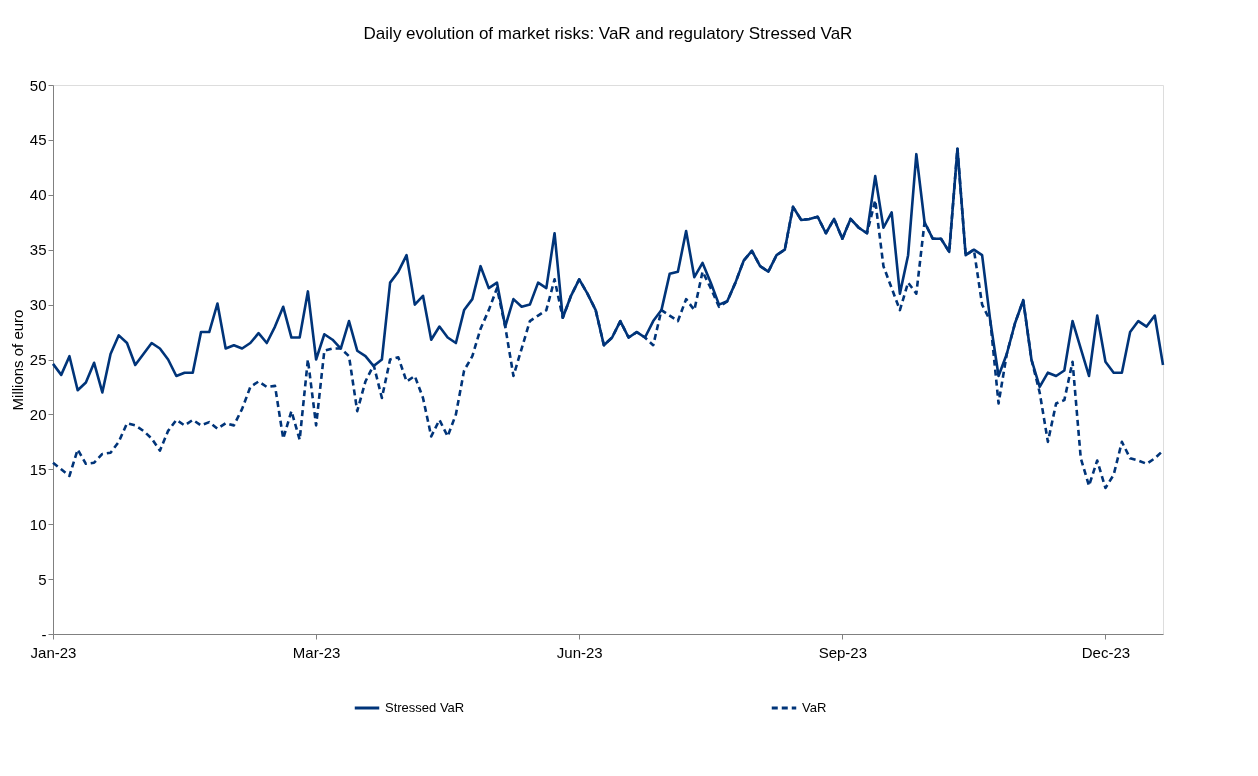 The height and width of the screenshot is (776, 1258). What do you see at coordinates (425, 707) in the screenshot?
I see `legend-label: Stressed VaR` at bounding box center [425, 707].